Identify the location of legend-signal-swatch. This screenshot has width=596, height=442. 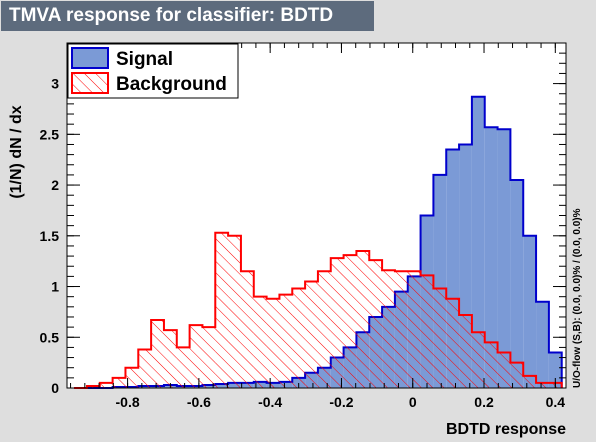
(90, 58).